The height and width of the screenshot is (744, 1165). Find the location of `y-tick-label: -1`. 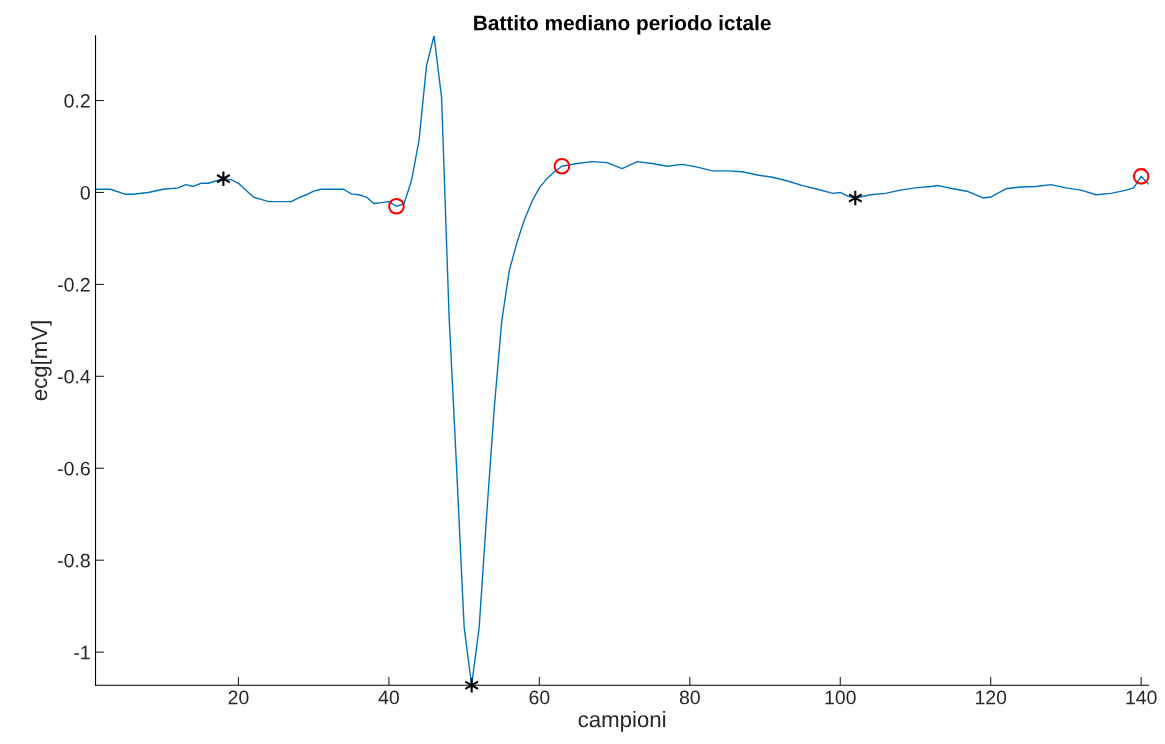

y-tick-label: -1 is located at coordinates (82, 652).